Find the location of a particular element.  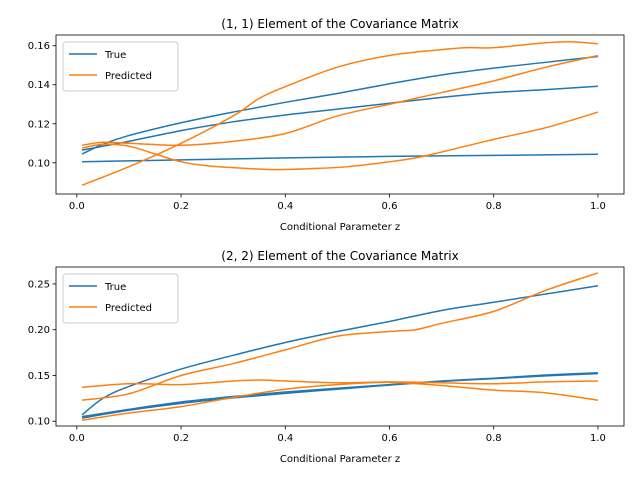

y-tick-label: 0.12 is located at coordinates (39, 124).